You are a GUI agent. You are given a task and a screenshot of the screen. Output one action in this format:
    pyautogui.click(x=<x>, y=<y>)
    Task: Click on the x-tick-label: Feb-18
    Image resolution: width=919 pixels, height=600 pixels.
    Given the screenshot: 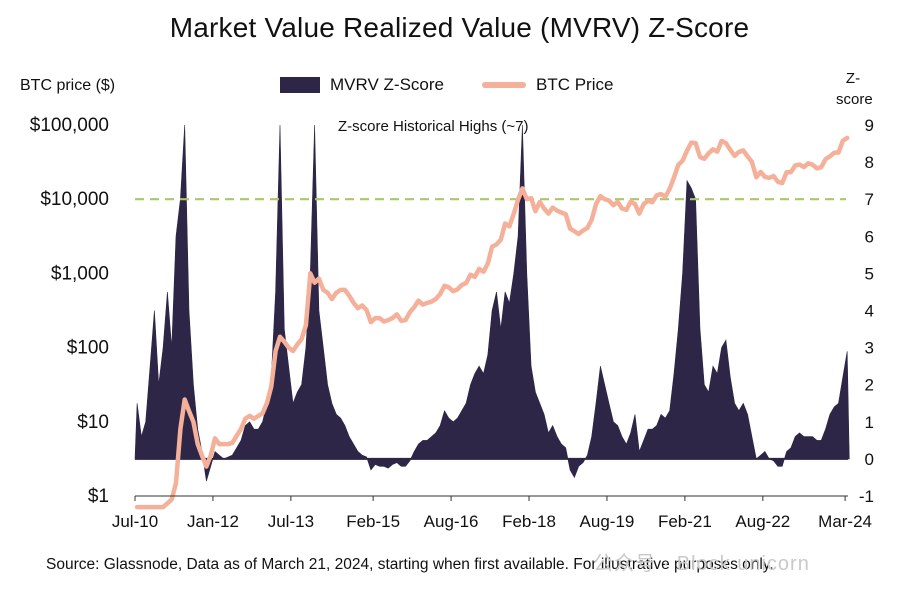 What is the action you would take?
    pyautogui.click(x=529, y=521)
    